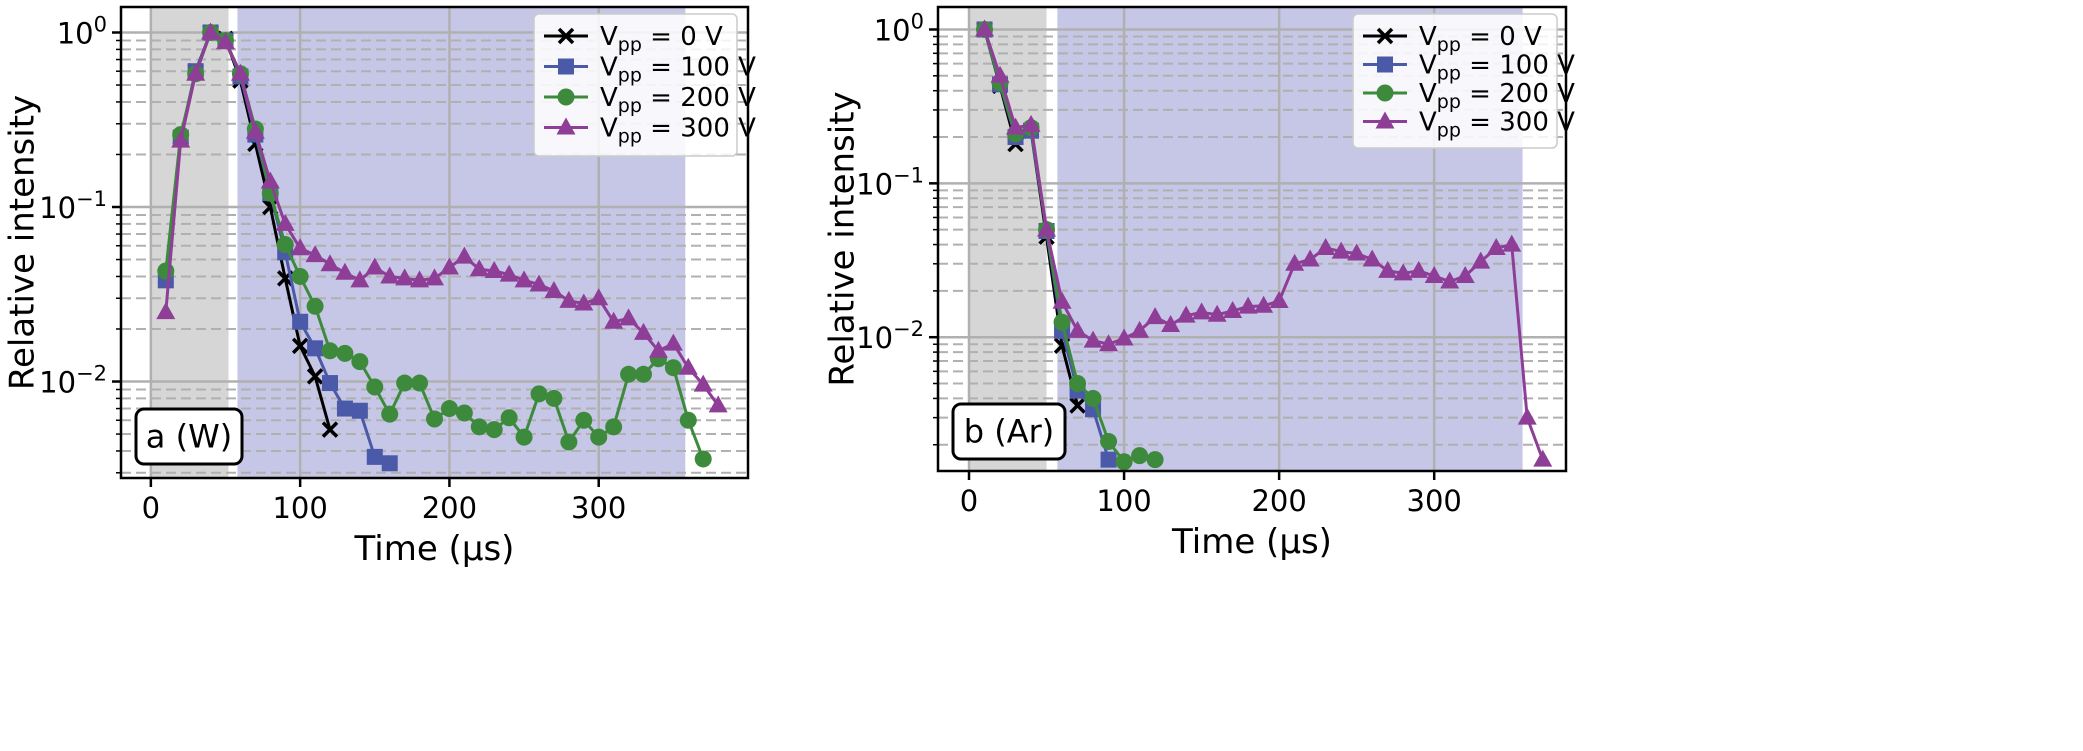 This screenshot has width=2083, height=751. What do you see at coordinates (699, 68) in the screenshot?
I see `legend-entry-rest: = 100 V` at bounding box center [699, 68].